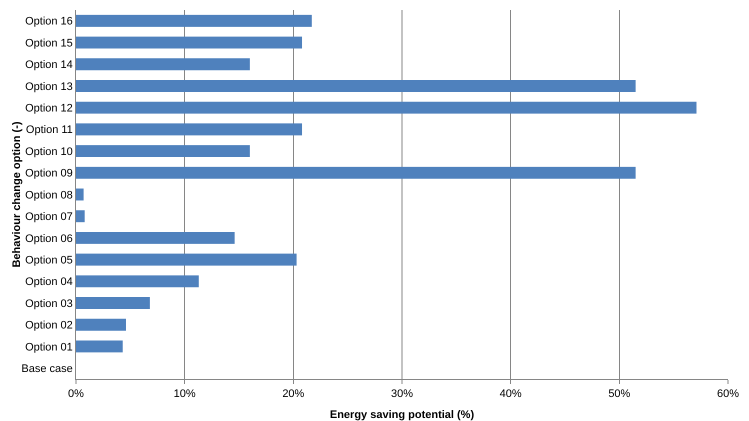 The width and height of the screenshot is (749, 421). Describe the element at coordinates (185, 394) in the screenshot. I see `x-tick-label: 10%` at that location.